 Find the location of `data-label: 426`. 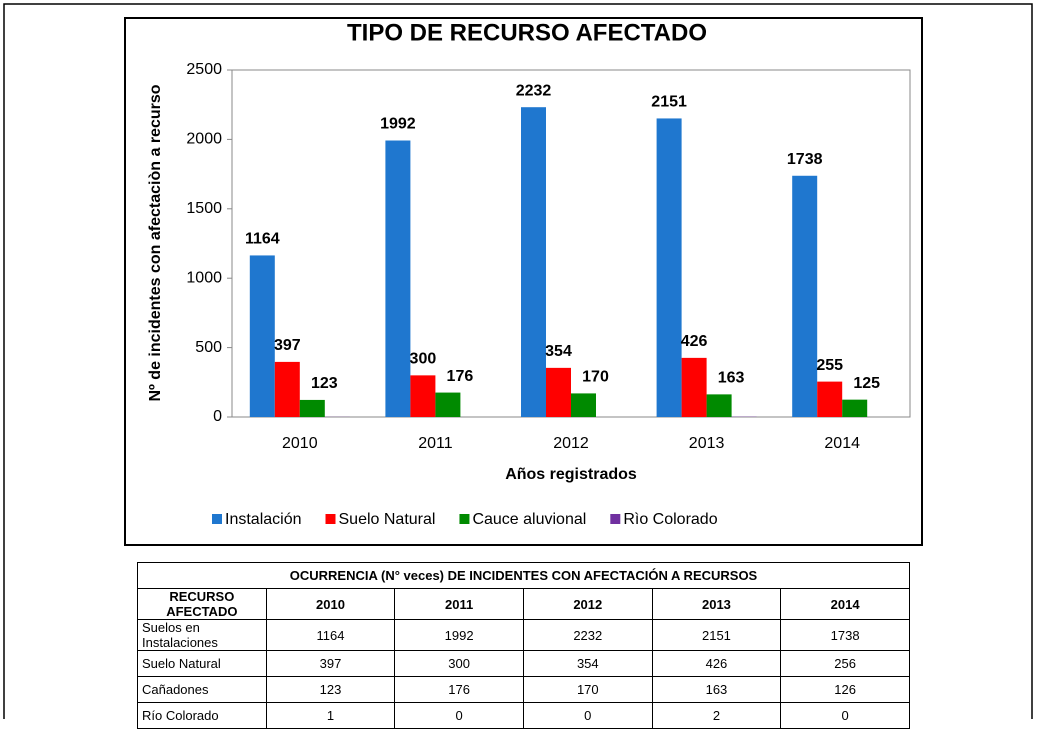

data-label: 426 is located at coordinates (694, 341).